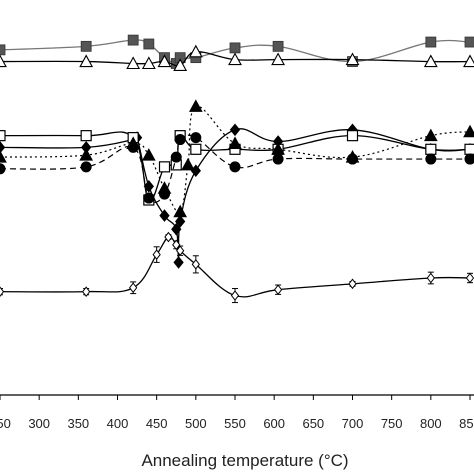 This screenshot has width=474, height=474. I want to click on x-tick-label: 400, so click(118, 423).